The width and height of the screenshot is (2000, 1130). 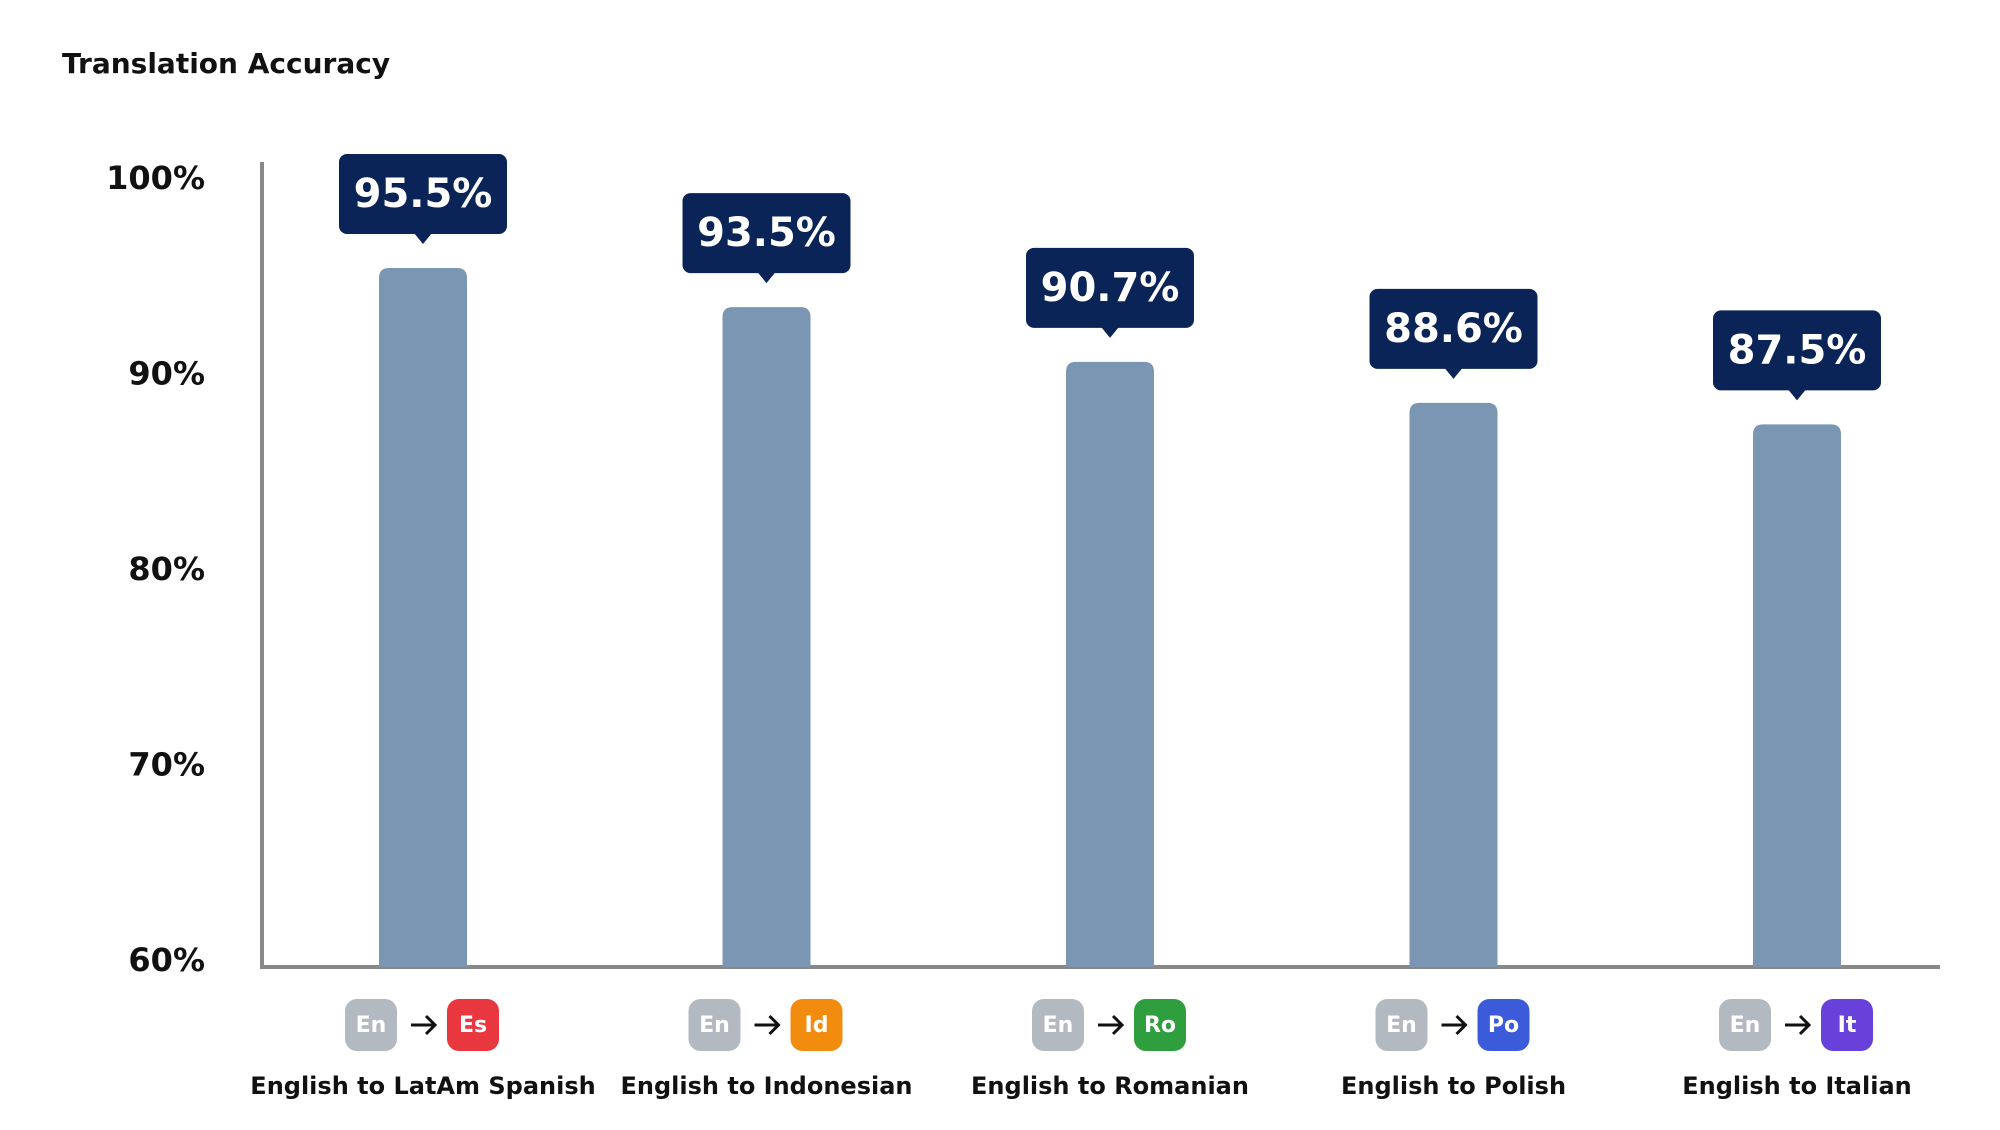 I want to click on y-tick-label: 100%, so click(x=155, y=178).